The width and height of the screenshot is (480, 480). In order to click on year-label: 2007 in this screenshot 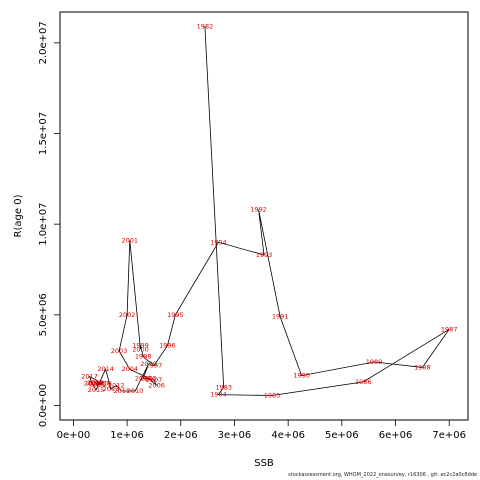, I will do `click(154, 380)`.